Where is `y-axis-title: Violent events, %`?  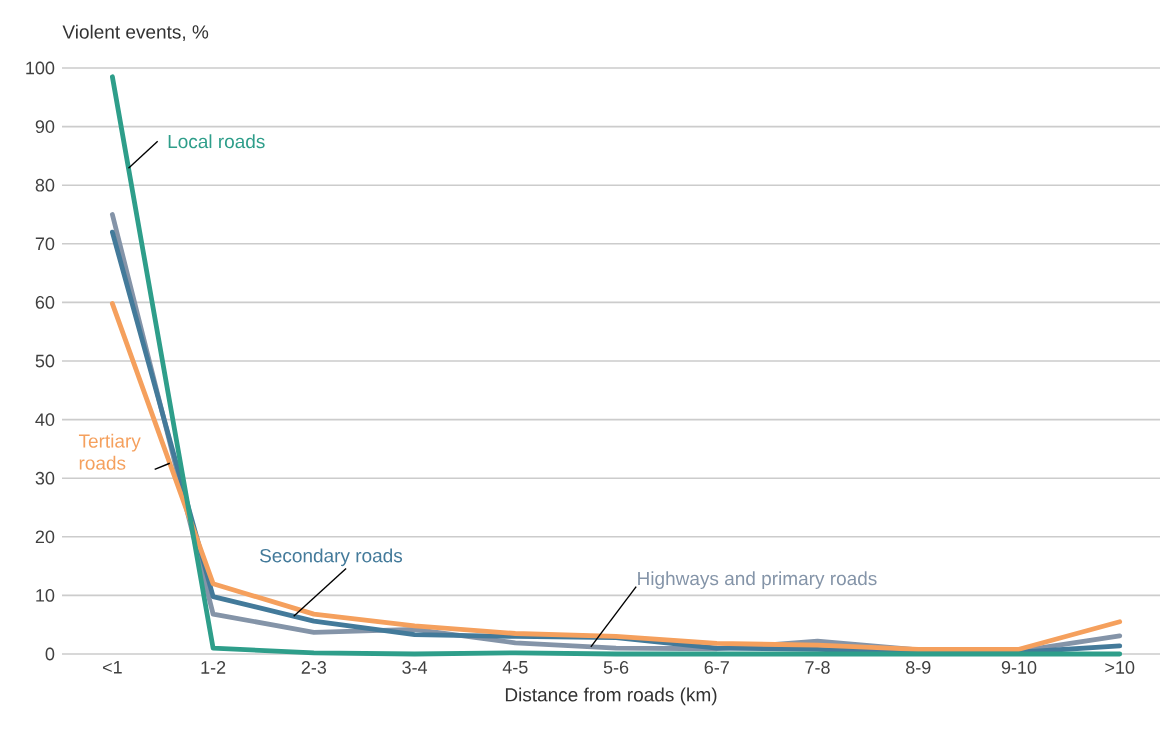
y-axis-title: Violent events, % is located at coordinates (135, 32).